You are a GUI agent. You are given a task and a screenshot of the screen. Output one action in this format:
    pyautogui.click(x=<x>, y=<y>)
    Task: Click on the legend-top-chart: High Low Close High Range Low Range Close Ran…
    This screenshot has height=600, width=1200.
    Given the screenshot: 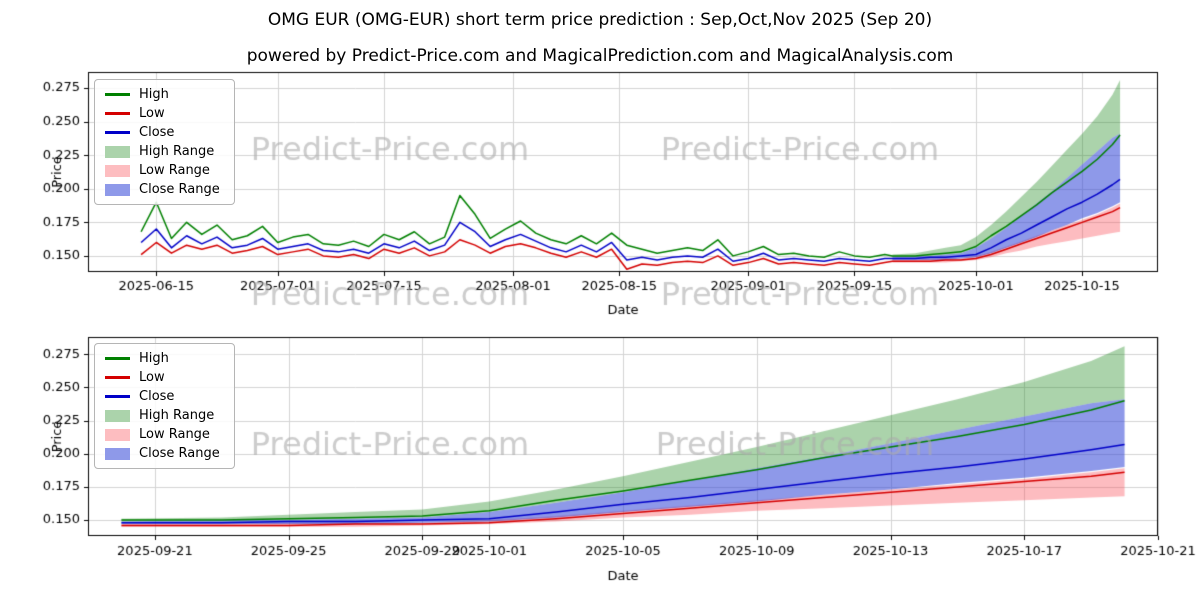 What is the action you would take?
    pyautogui.click(x=164, y=142)
    